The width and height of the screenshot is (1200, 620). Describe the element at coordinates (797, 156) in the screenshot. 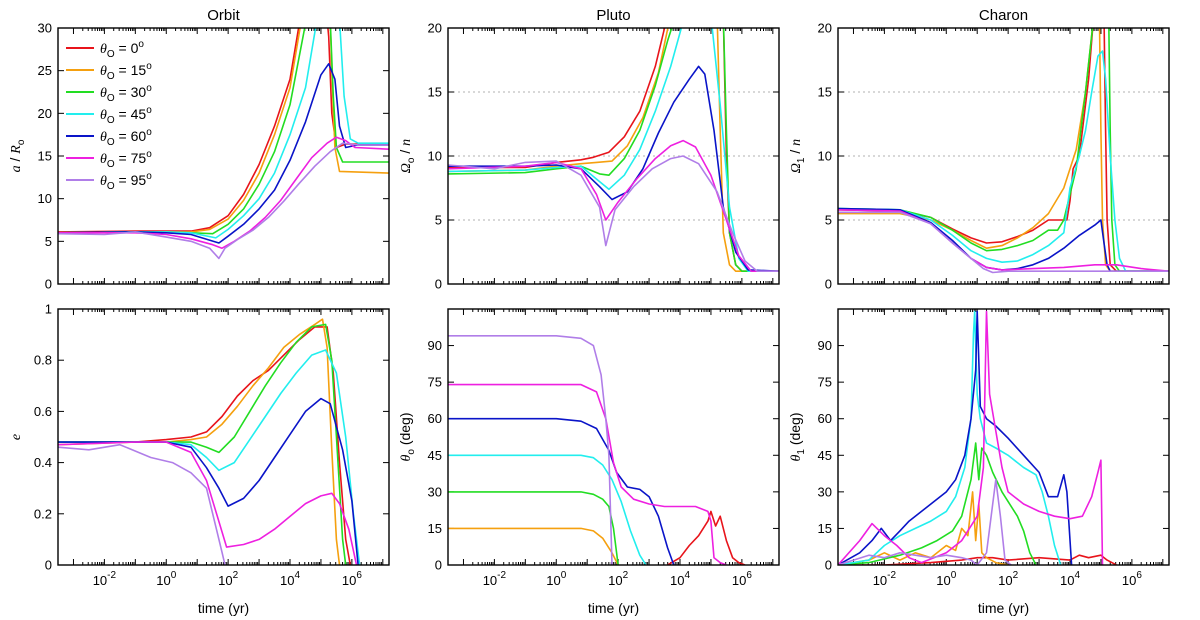

I see `y-axis-label: Ω1 / n` at that location.